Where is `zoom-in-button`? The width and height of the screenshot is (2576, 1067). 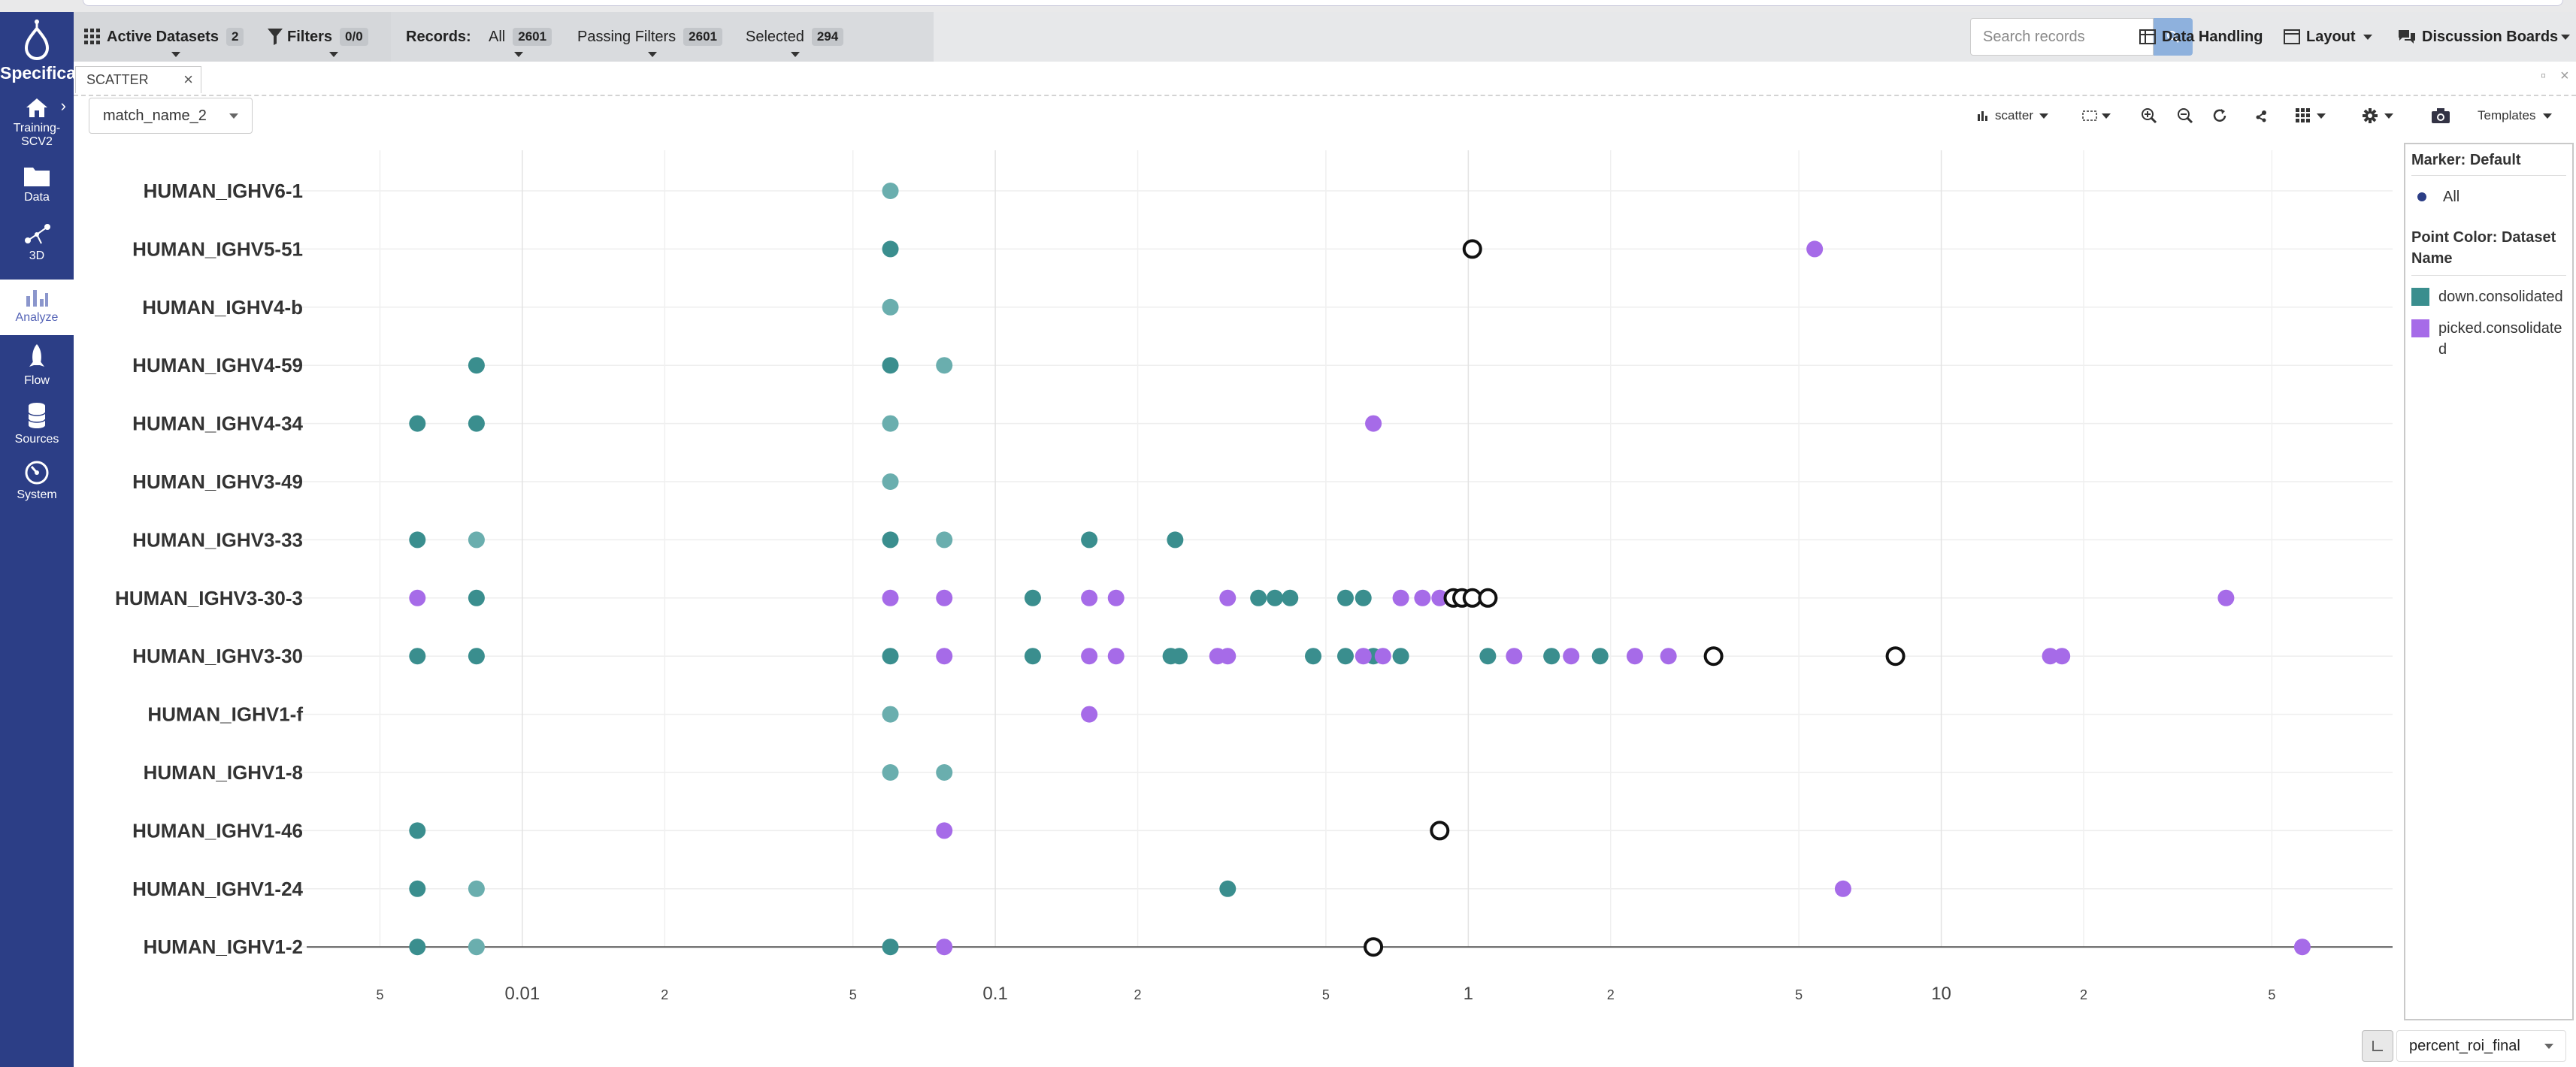
zoom-in-button is located at coordinates (2149, 116).